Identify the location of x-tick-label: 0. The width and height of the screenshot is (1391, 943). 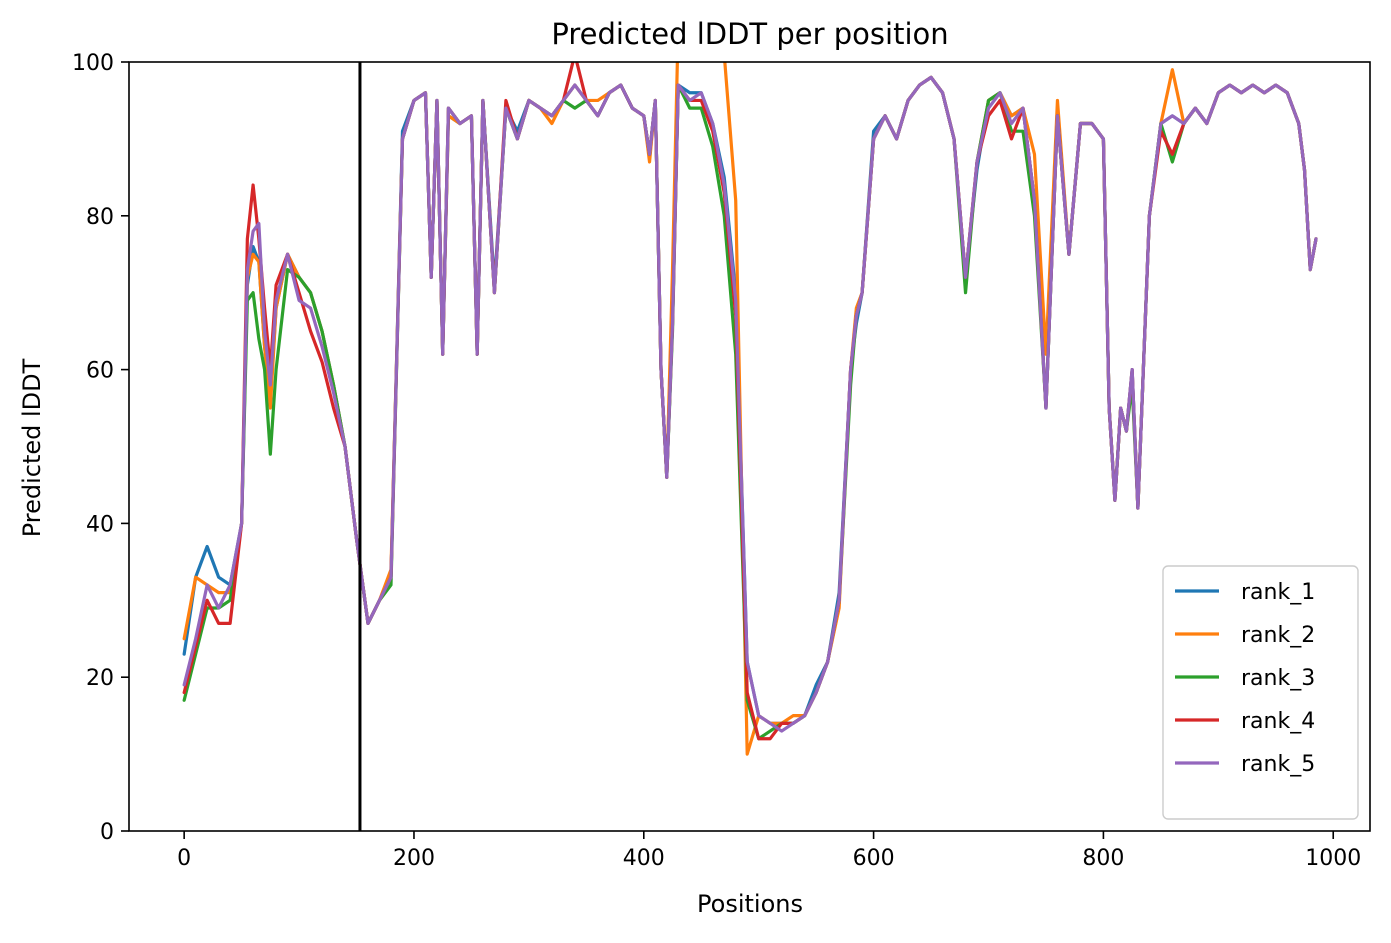
(184, 858).